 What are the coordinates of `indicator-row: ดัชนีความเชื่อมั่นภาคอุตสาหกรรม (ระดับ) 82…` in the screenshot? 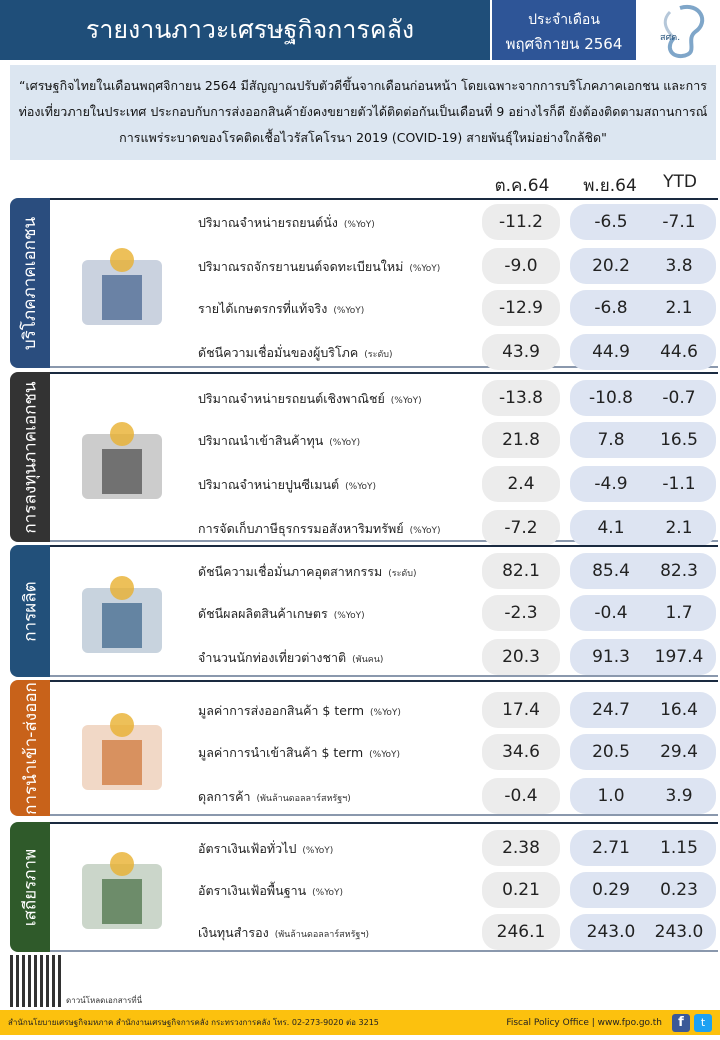 It's located at (384, 571).